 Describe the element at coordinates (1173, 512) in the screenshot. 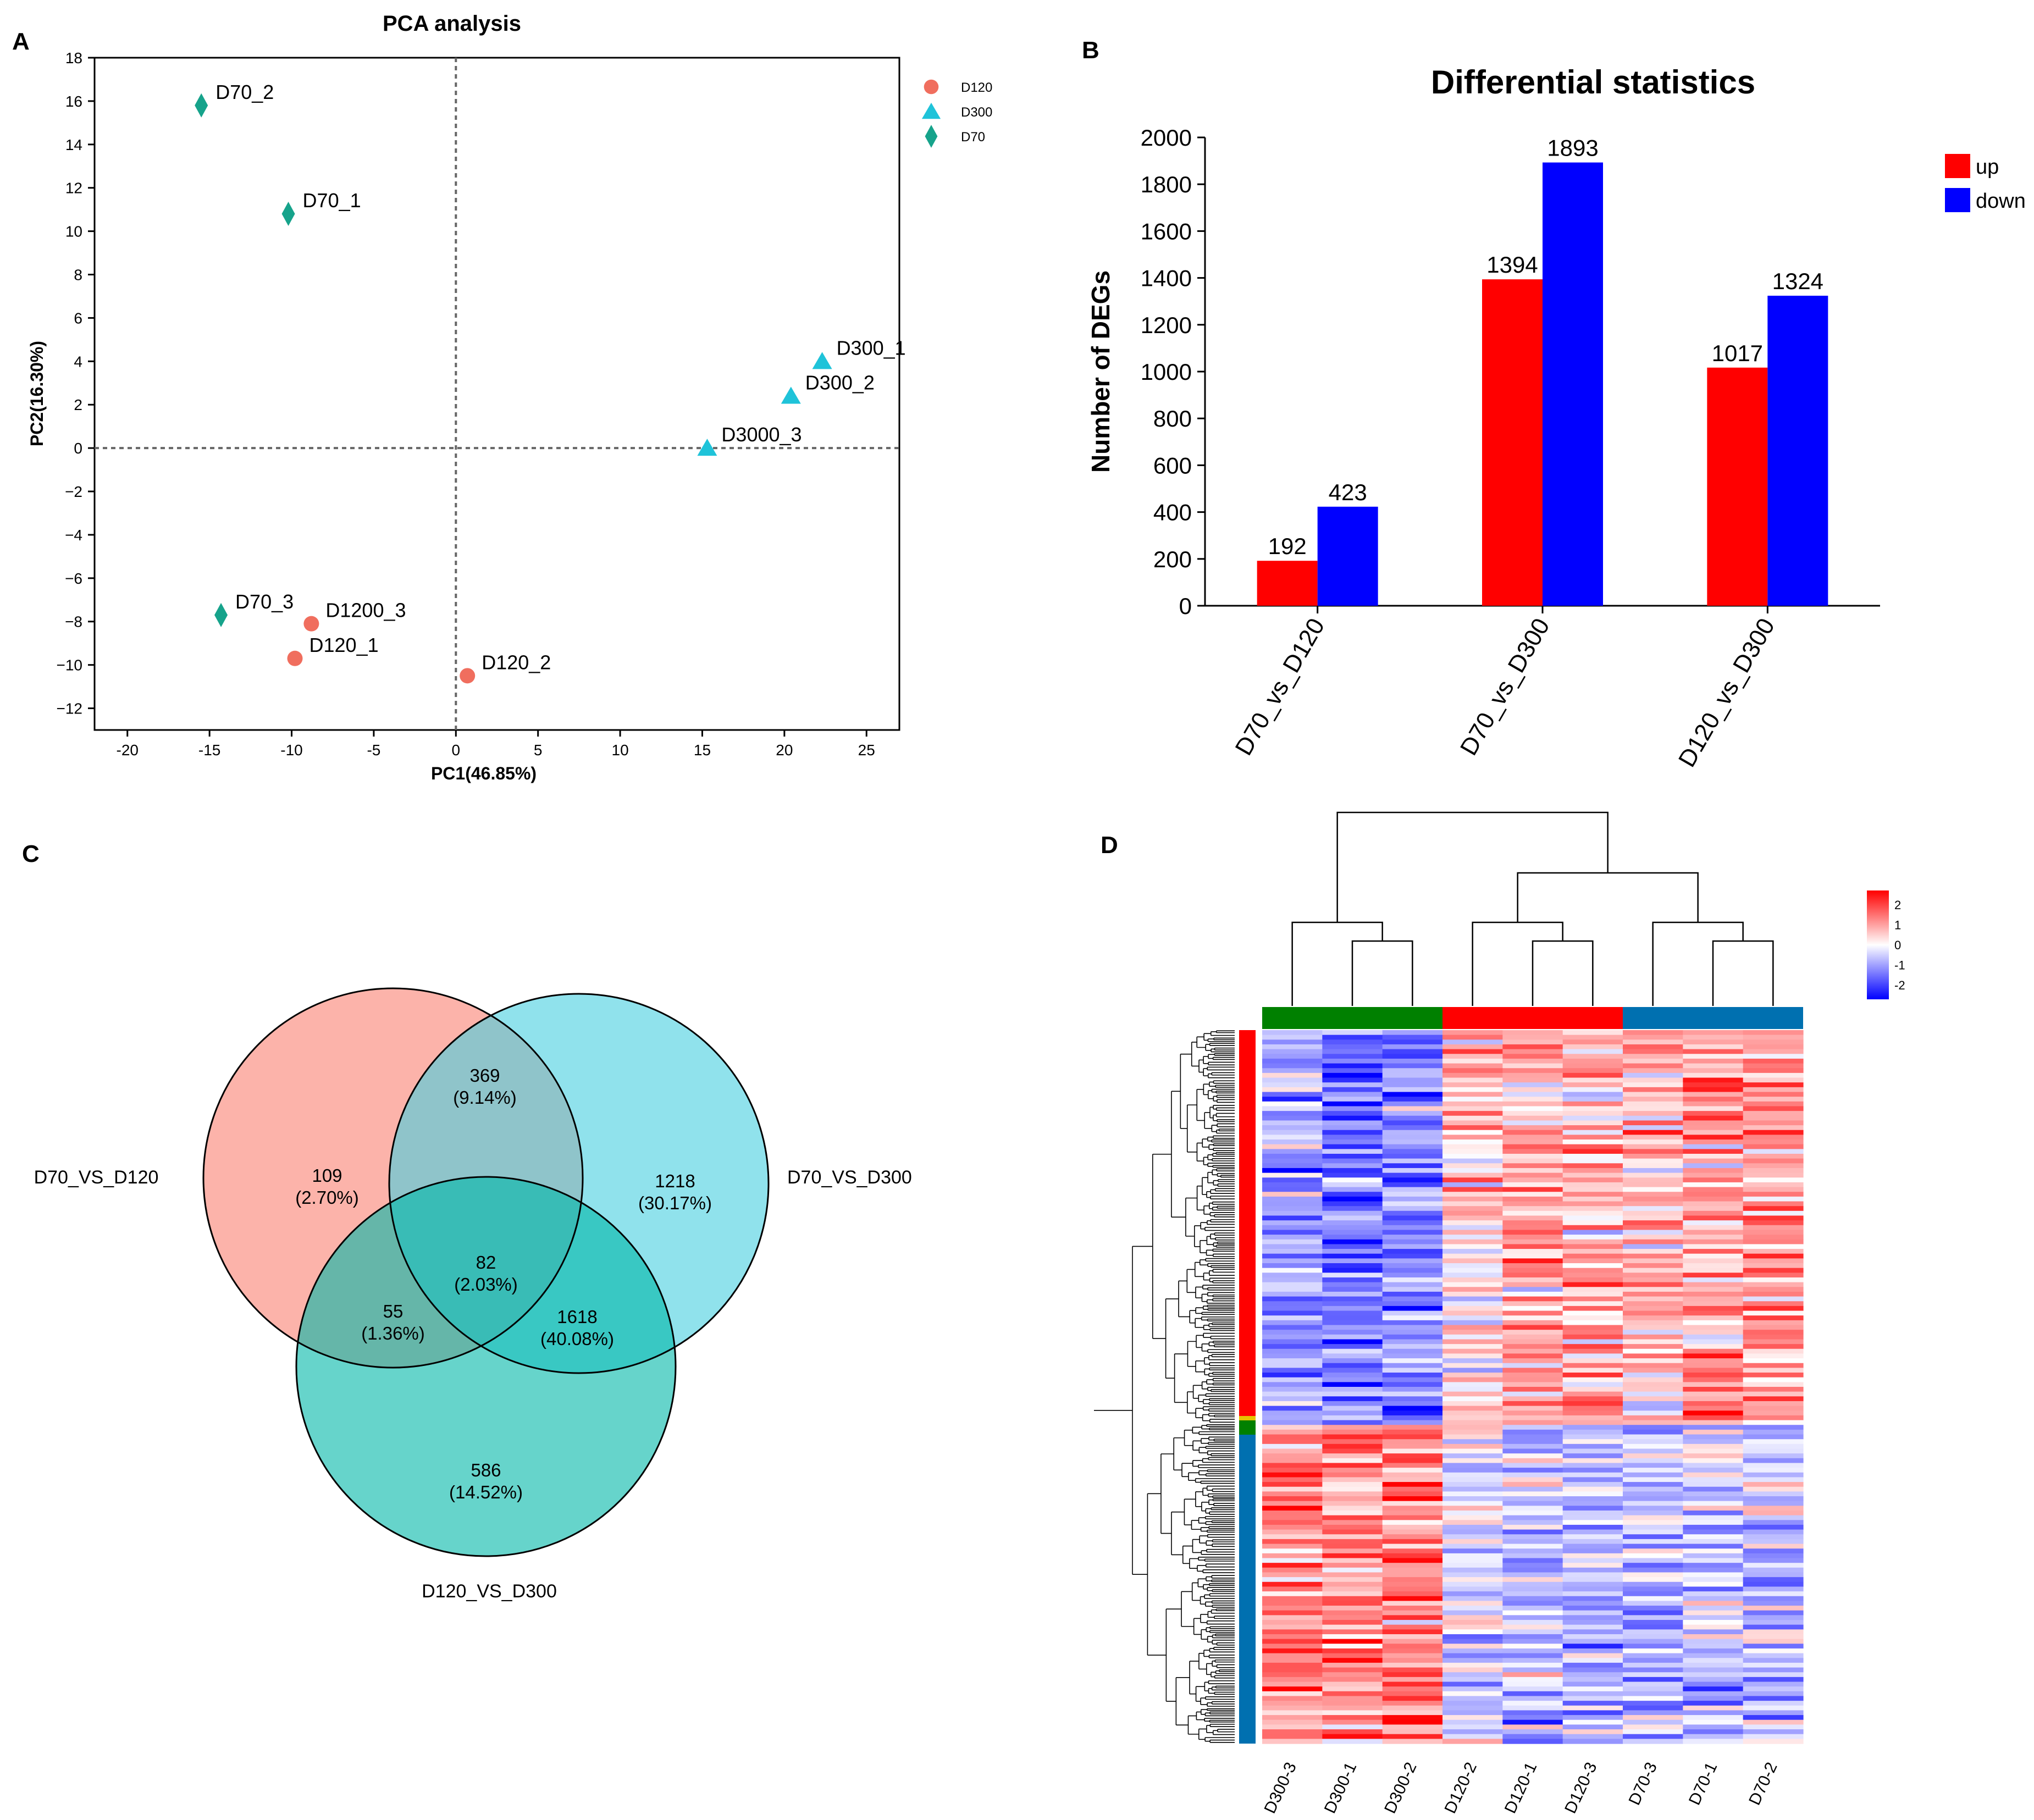

I see `bar-y-tick-label: 400` at that location.